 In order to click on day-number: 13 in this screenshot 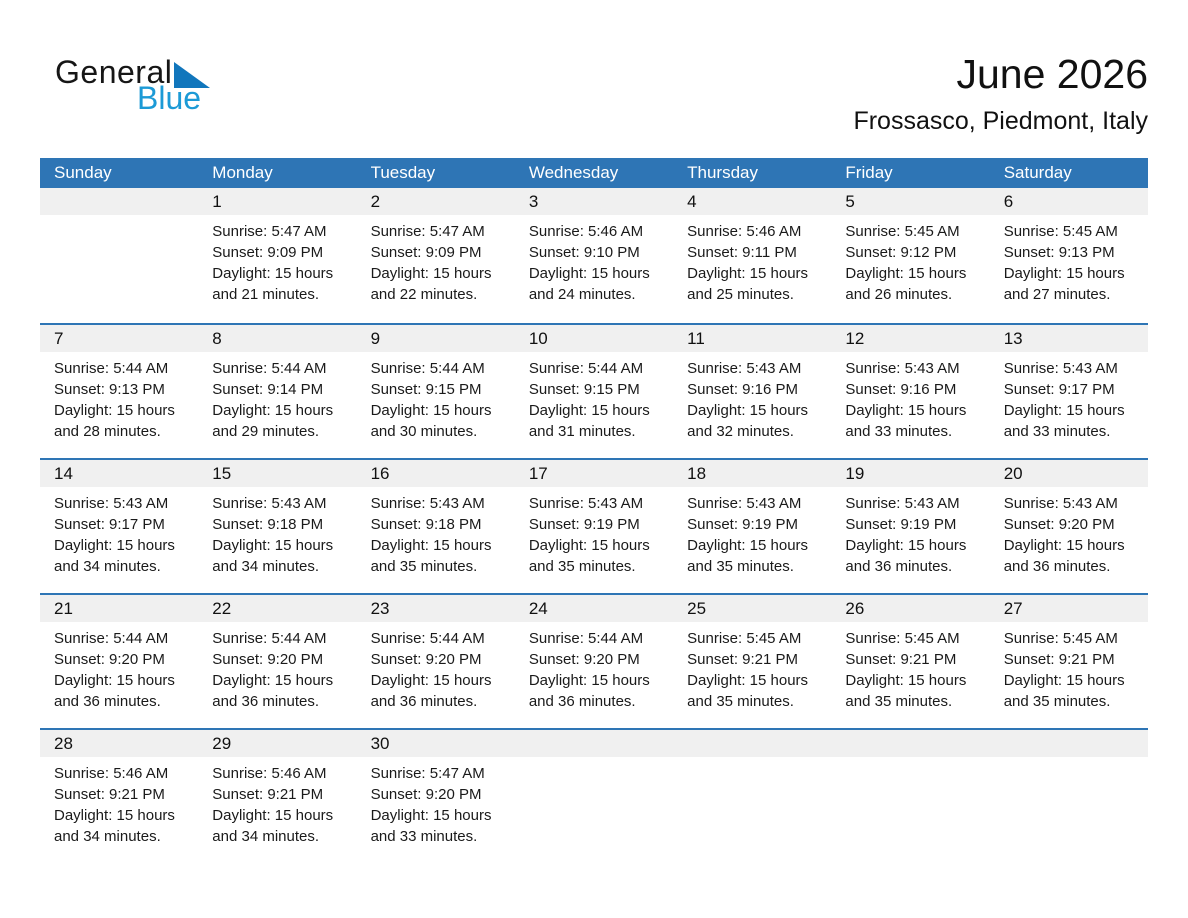, I will do `click(1068, 338)`.